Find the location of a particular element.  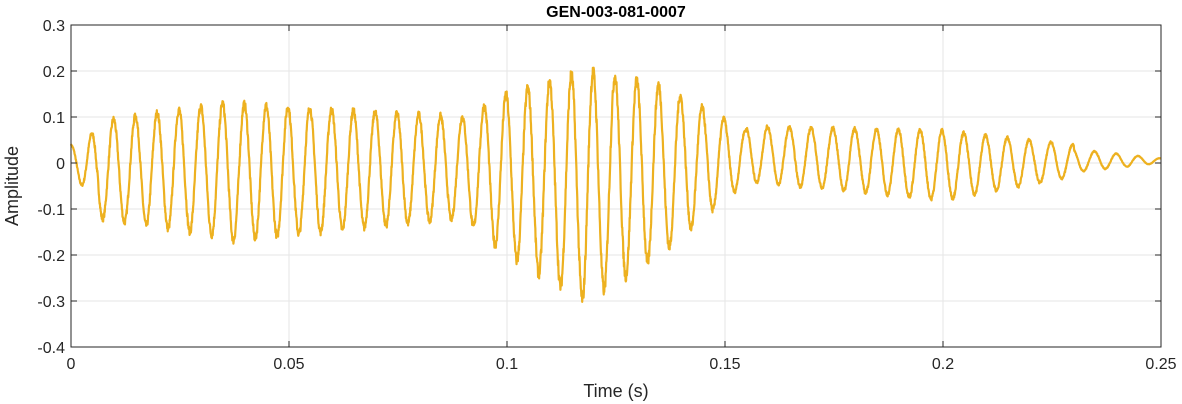

x-tick-label: 0.25 is located at coordinates (1160, 364).